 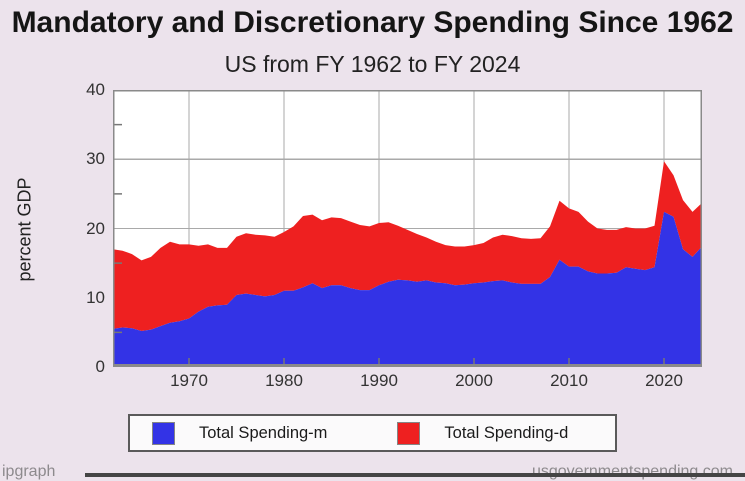 I want to click on watermark-right: usgovernmentspending.com, so click(x=632, y=471).